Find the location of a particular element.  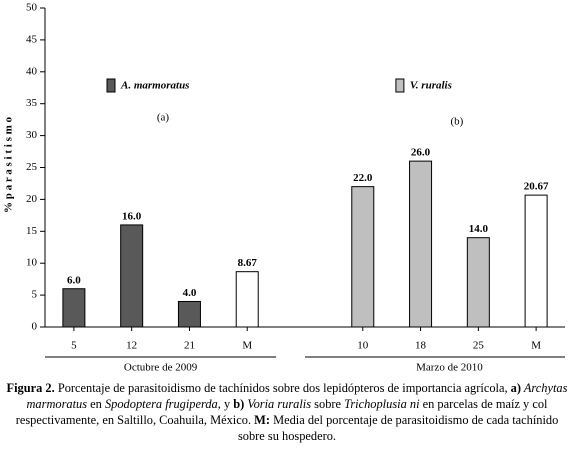

value-label: 4.0 is located at coordinates (190, 293).